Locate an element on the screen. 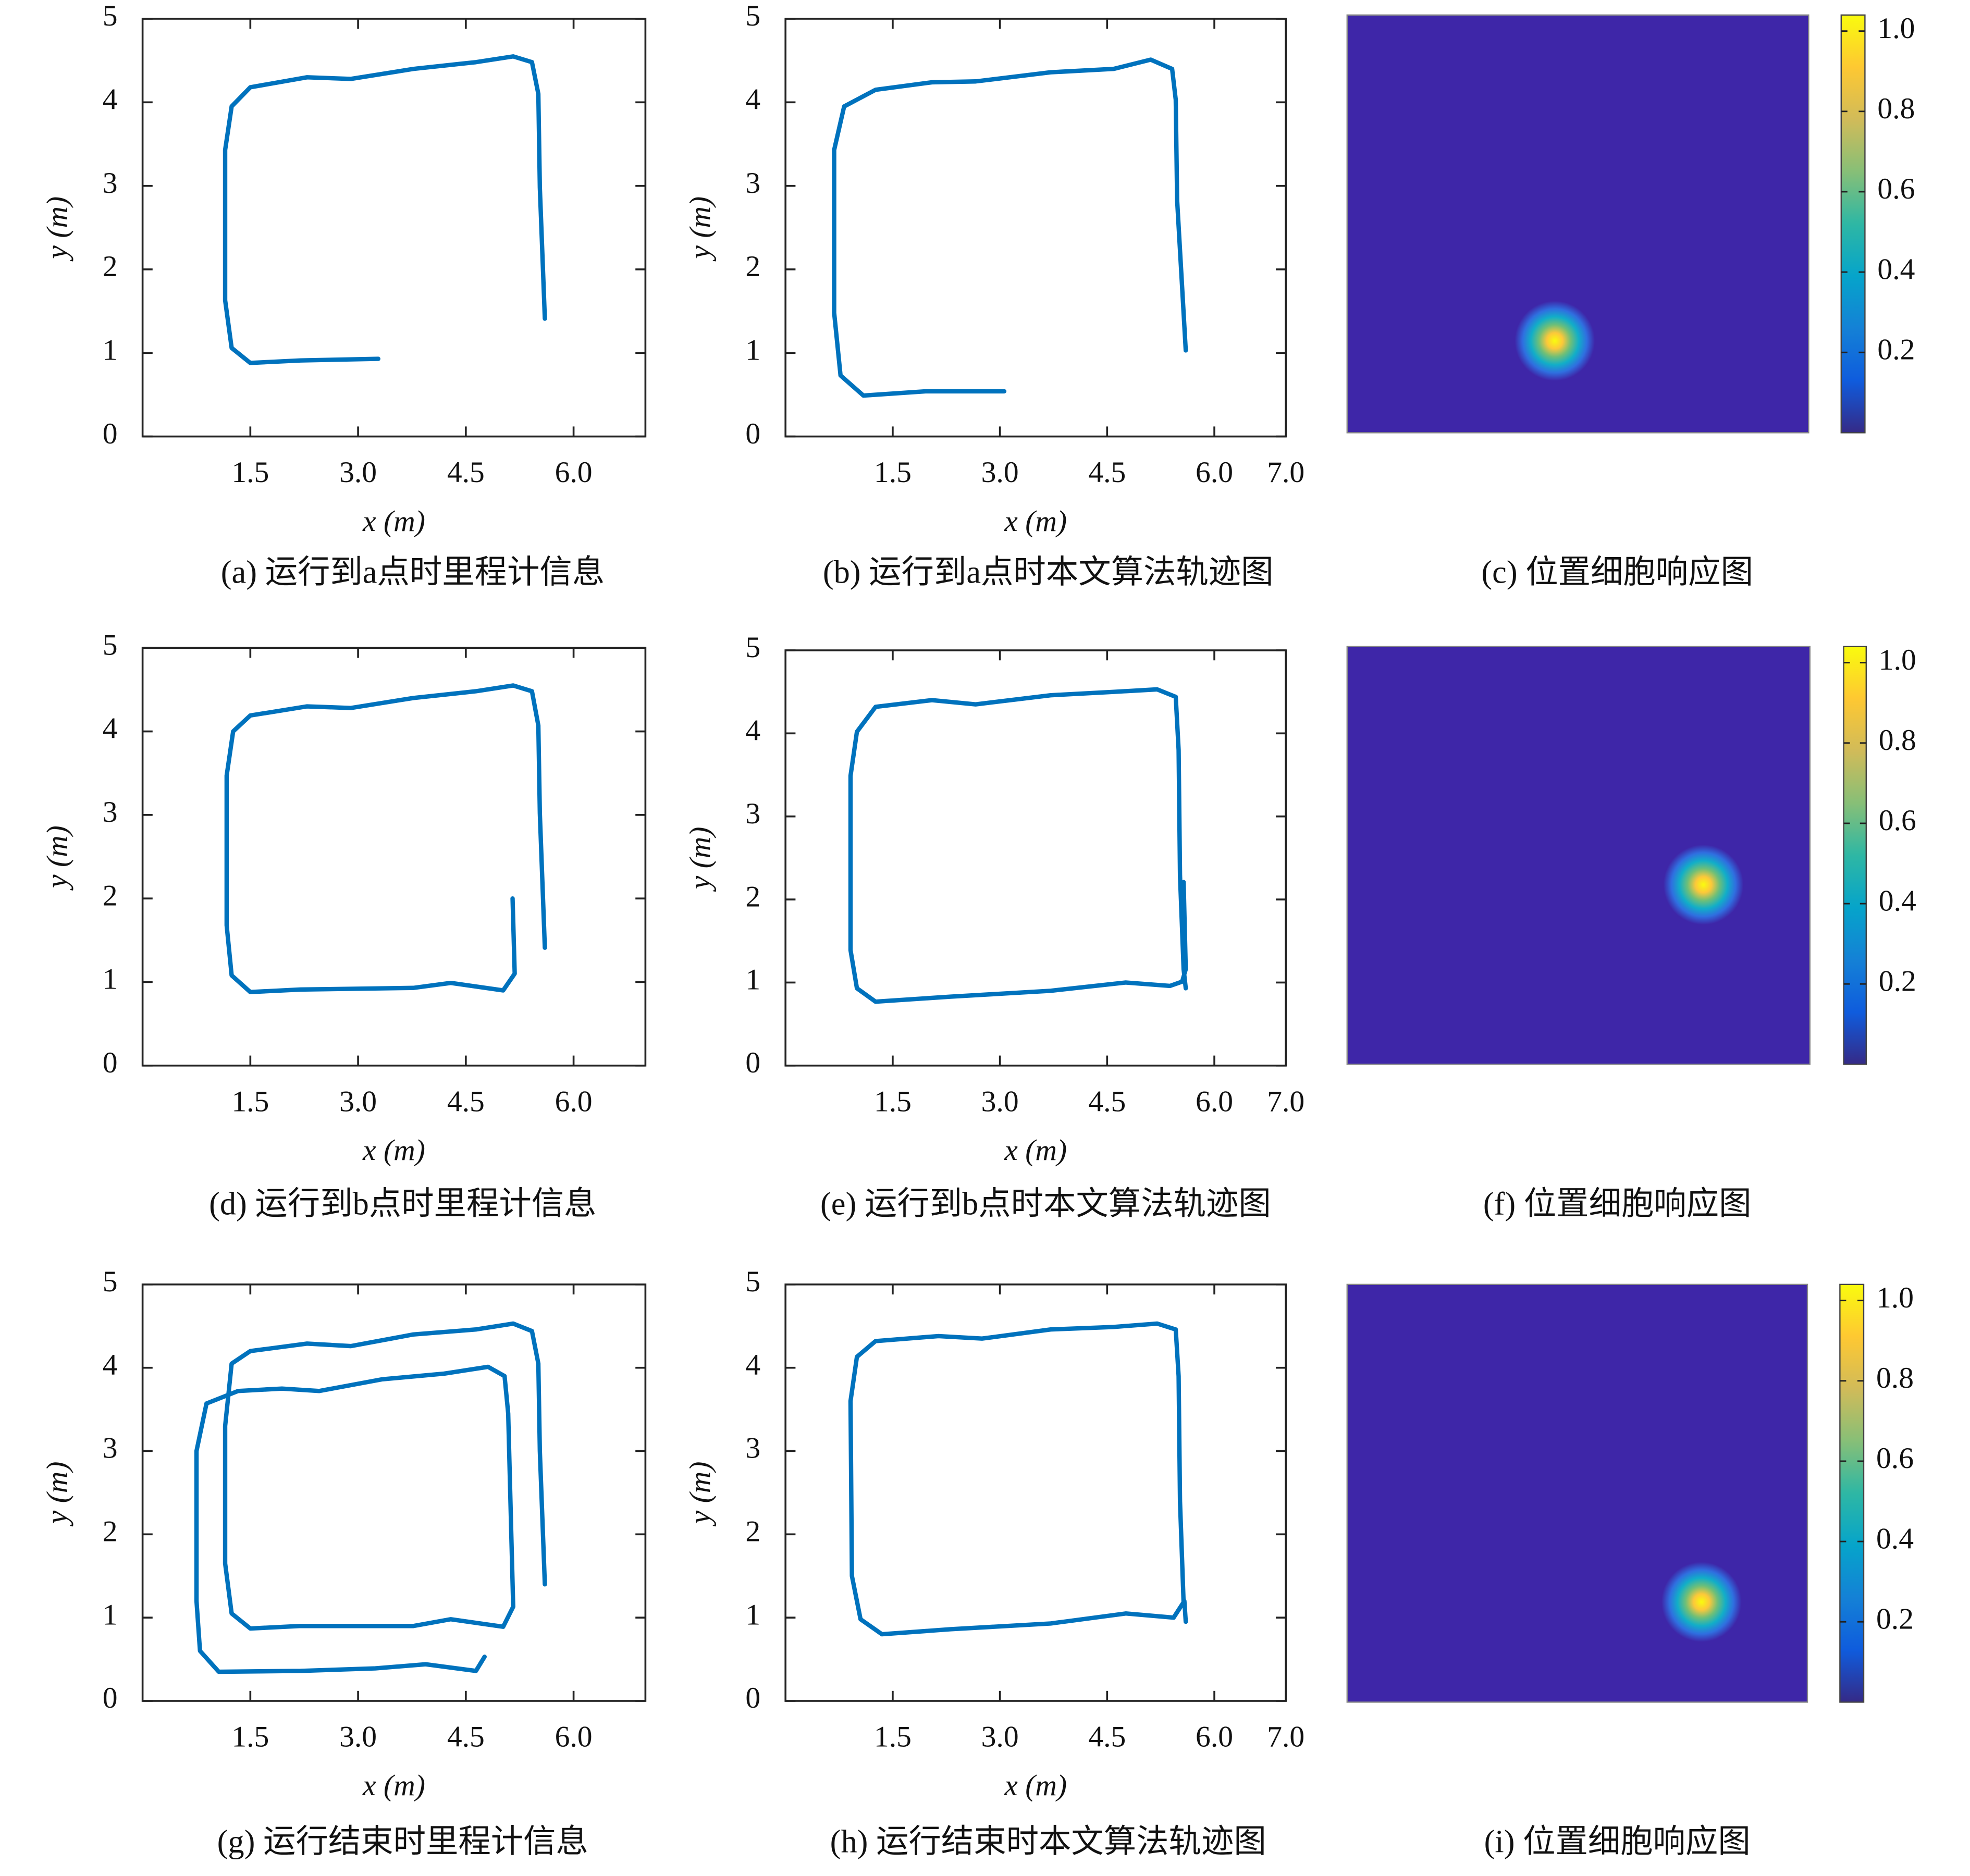  caption: (i) 位置细胞响应图 is located at coordinates (1617, 1841).